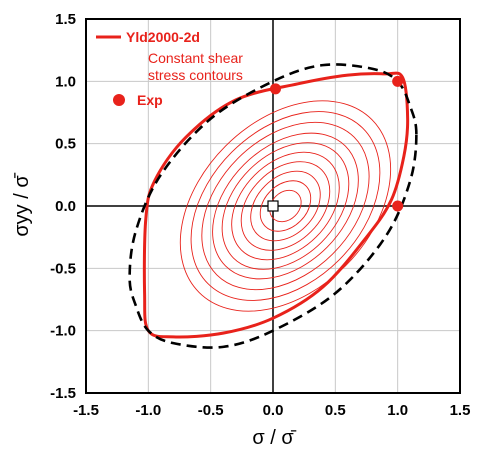  What do you see at coordinates (195, 58) in the screenshot?
I see `legend-label-contours-line: Constant shear` at bounding box center [195, 58].